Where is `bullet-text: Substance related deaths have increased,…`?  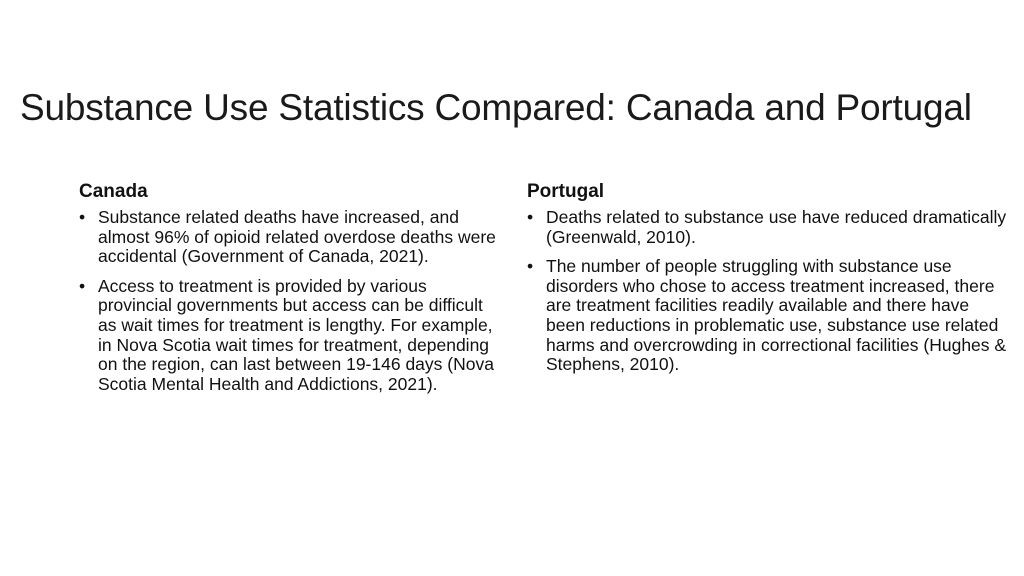
bullet-text: Substance related deaths have increased,… is located at coordinates (297, 237).